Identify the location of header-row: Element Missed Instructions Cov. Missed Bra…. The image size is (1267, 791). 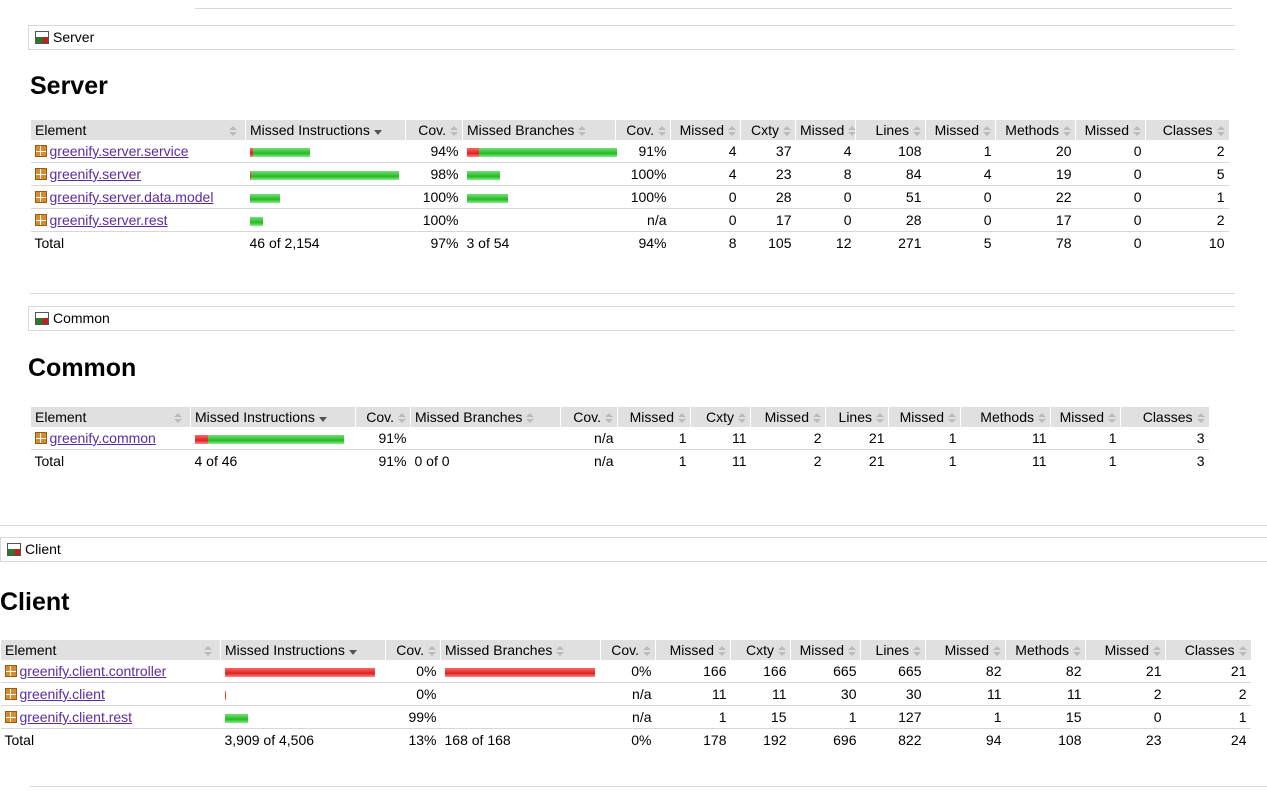
(629, 130).